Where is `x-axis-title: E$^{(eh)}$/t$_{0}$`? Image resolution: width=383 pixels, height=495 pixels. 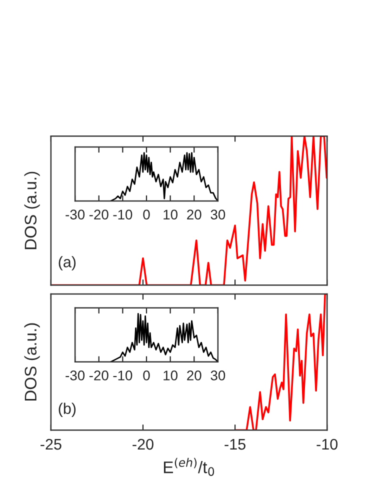
x-axis-title: E$^{(eh)}$/t$_{0}$ is located at coordinates (189, 467).